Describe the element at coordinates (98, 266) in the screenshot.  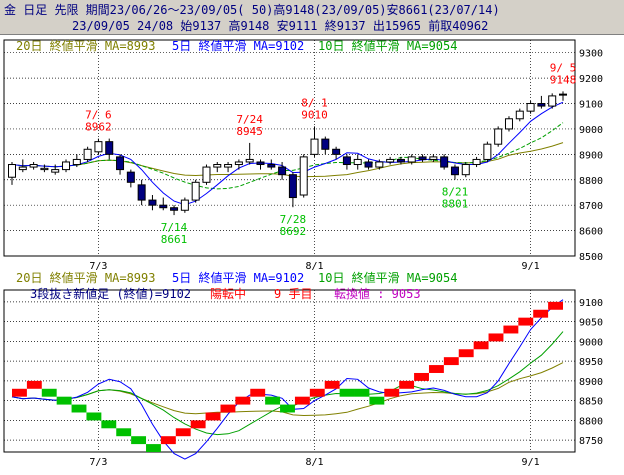
I see `x-tick-label: 7/3` at that location.